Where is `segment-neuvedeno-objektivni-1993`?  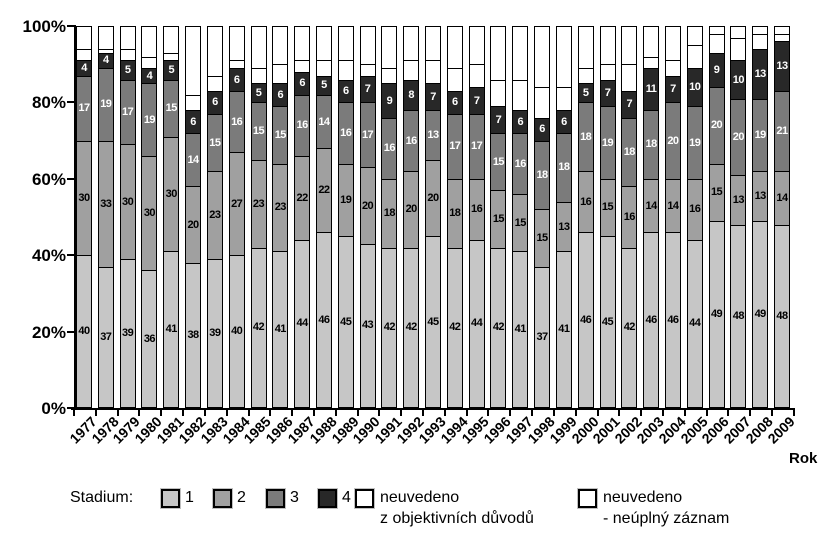
segment-neuvedeno-objektivni-1993 is located at coordinates (433, 72).